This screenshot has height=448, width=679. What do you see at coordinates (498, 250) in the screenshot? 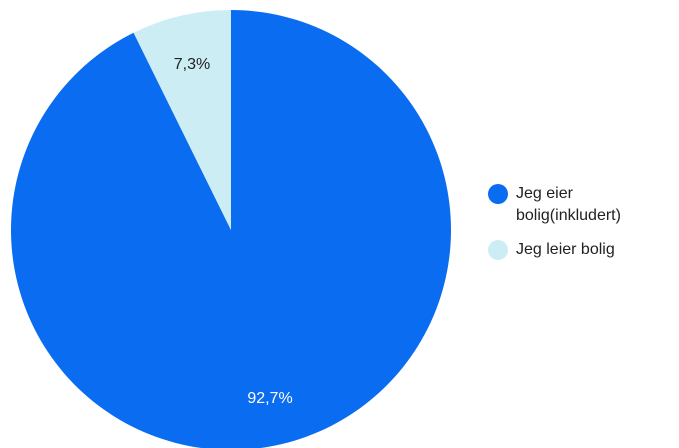
I see `legend-swatch-rents-home` at bounding box center [498, 250].